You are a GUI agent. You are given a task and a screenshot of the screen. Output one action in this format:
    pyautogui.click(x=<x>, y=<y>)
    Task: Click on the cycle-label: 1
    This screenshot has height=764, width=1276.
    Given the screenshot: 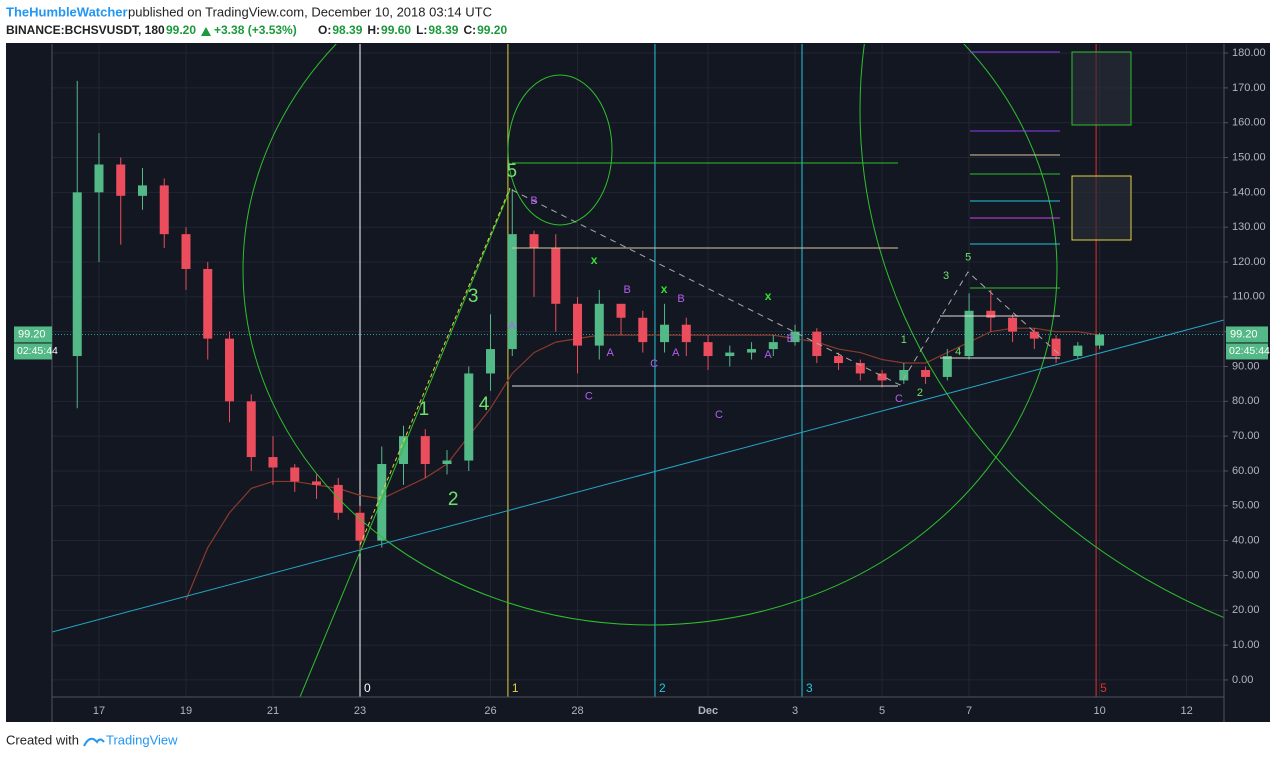 What is the action you would take?
    pyautogui.click(x=515, y=688)
    